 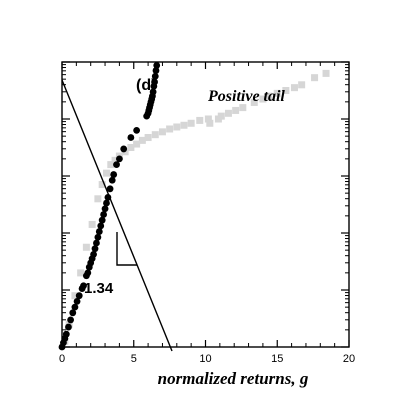 What do you see at coordinates (277, 359) in the screenshot?
I see `x-tick-label: 15` at bounding box center [277, 359].